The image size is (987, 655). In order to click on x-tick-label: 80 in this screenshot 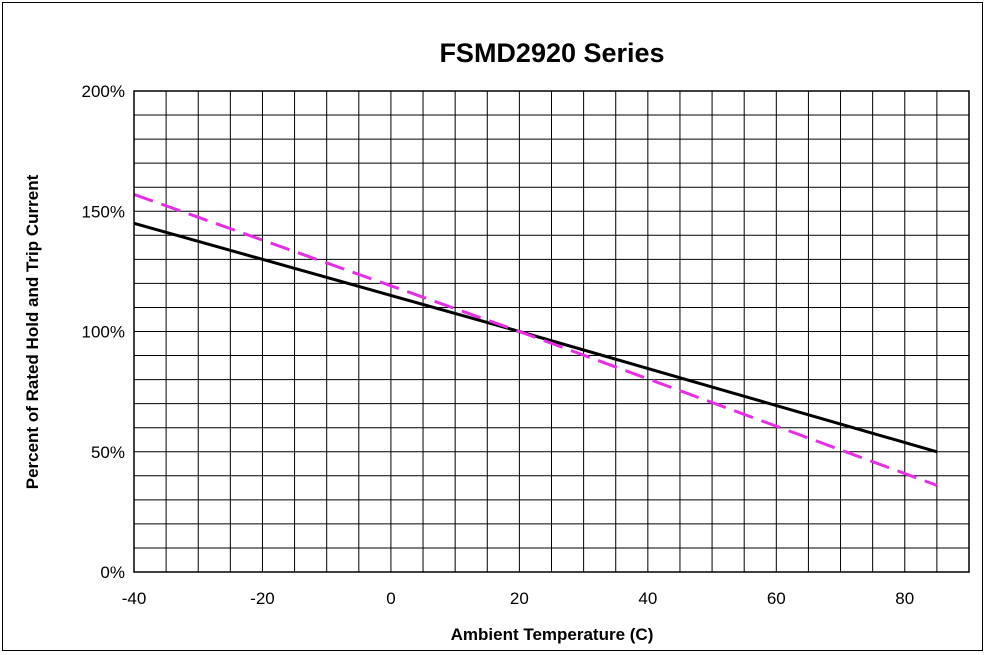, I will do `click(904, 598)`.